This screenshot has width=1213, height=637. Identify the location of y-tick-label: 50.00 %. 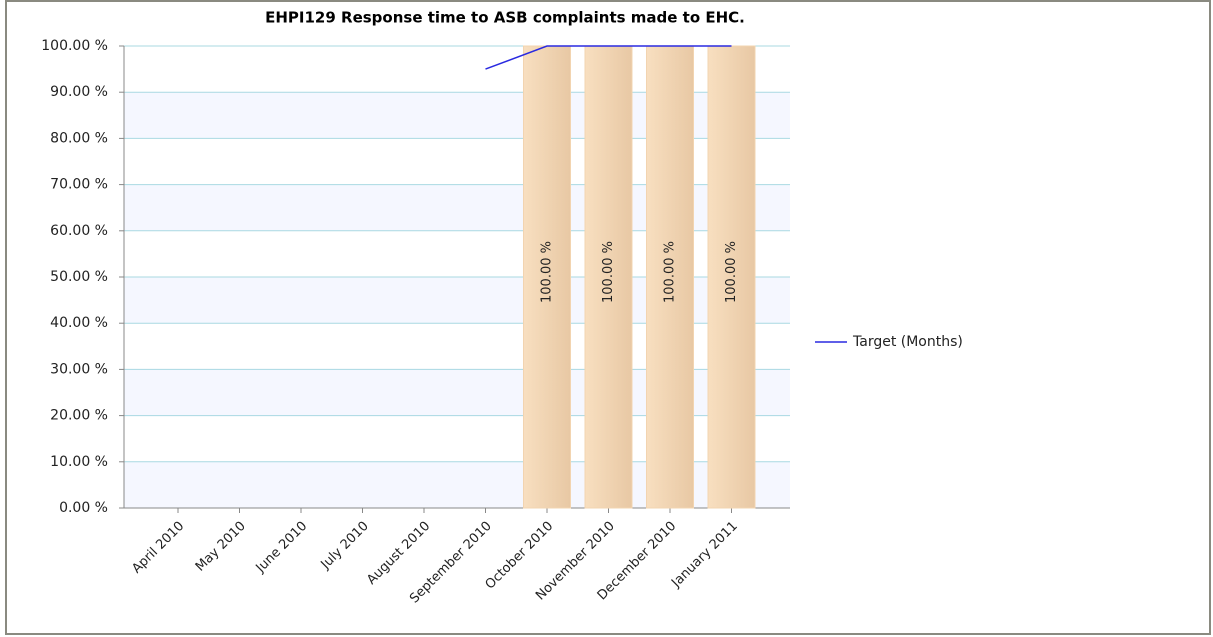
(79, 277).